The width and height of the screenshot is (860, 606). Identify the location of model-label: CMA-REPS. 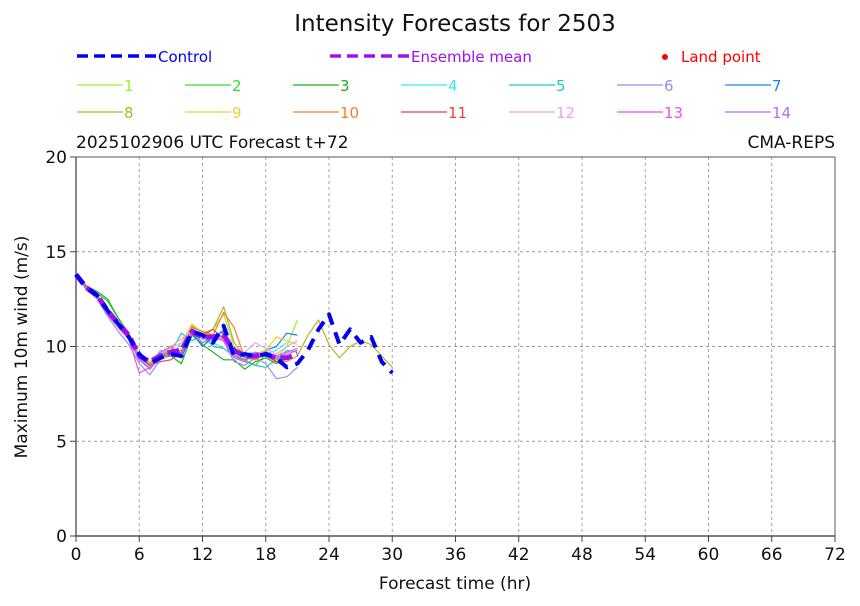
(791, 143).